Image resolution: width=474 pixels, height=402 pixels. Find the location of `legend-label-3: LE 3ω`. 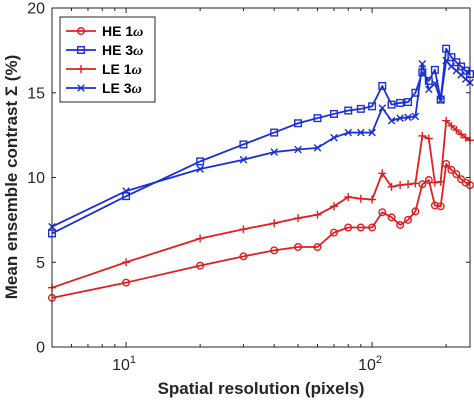

legend-label-3: LE 3ω is located at coordinates (122, 88).